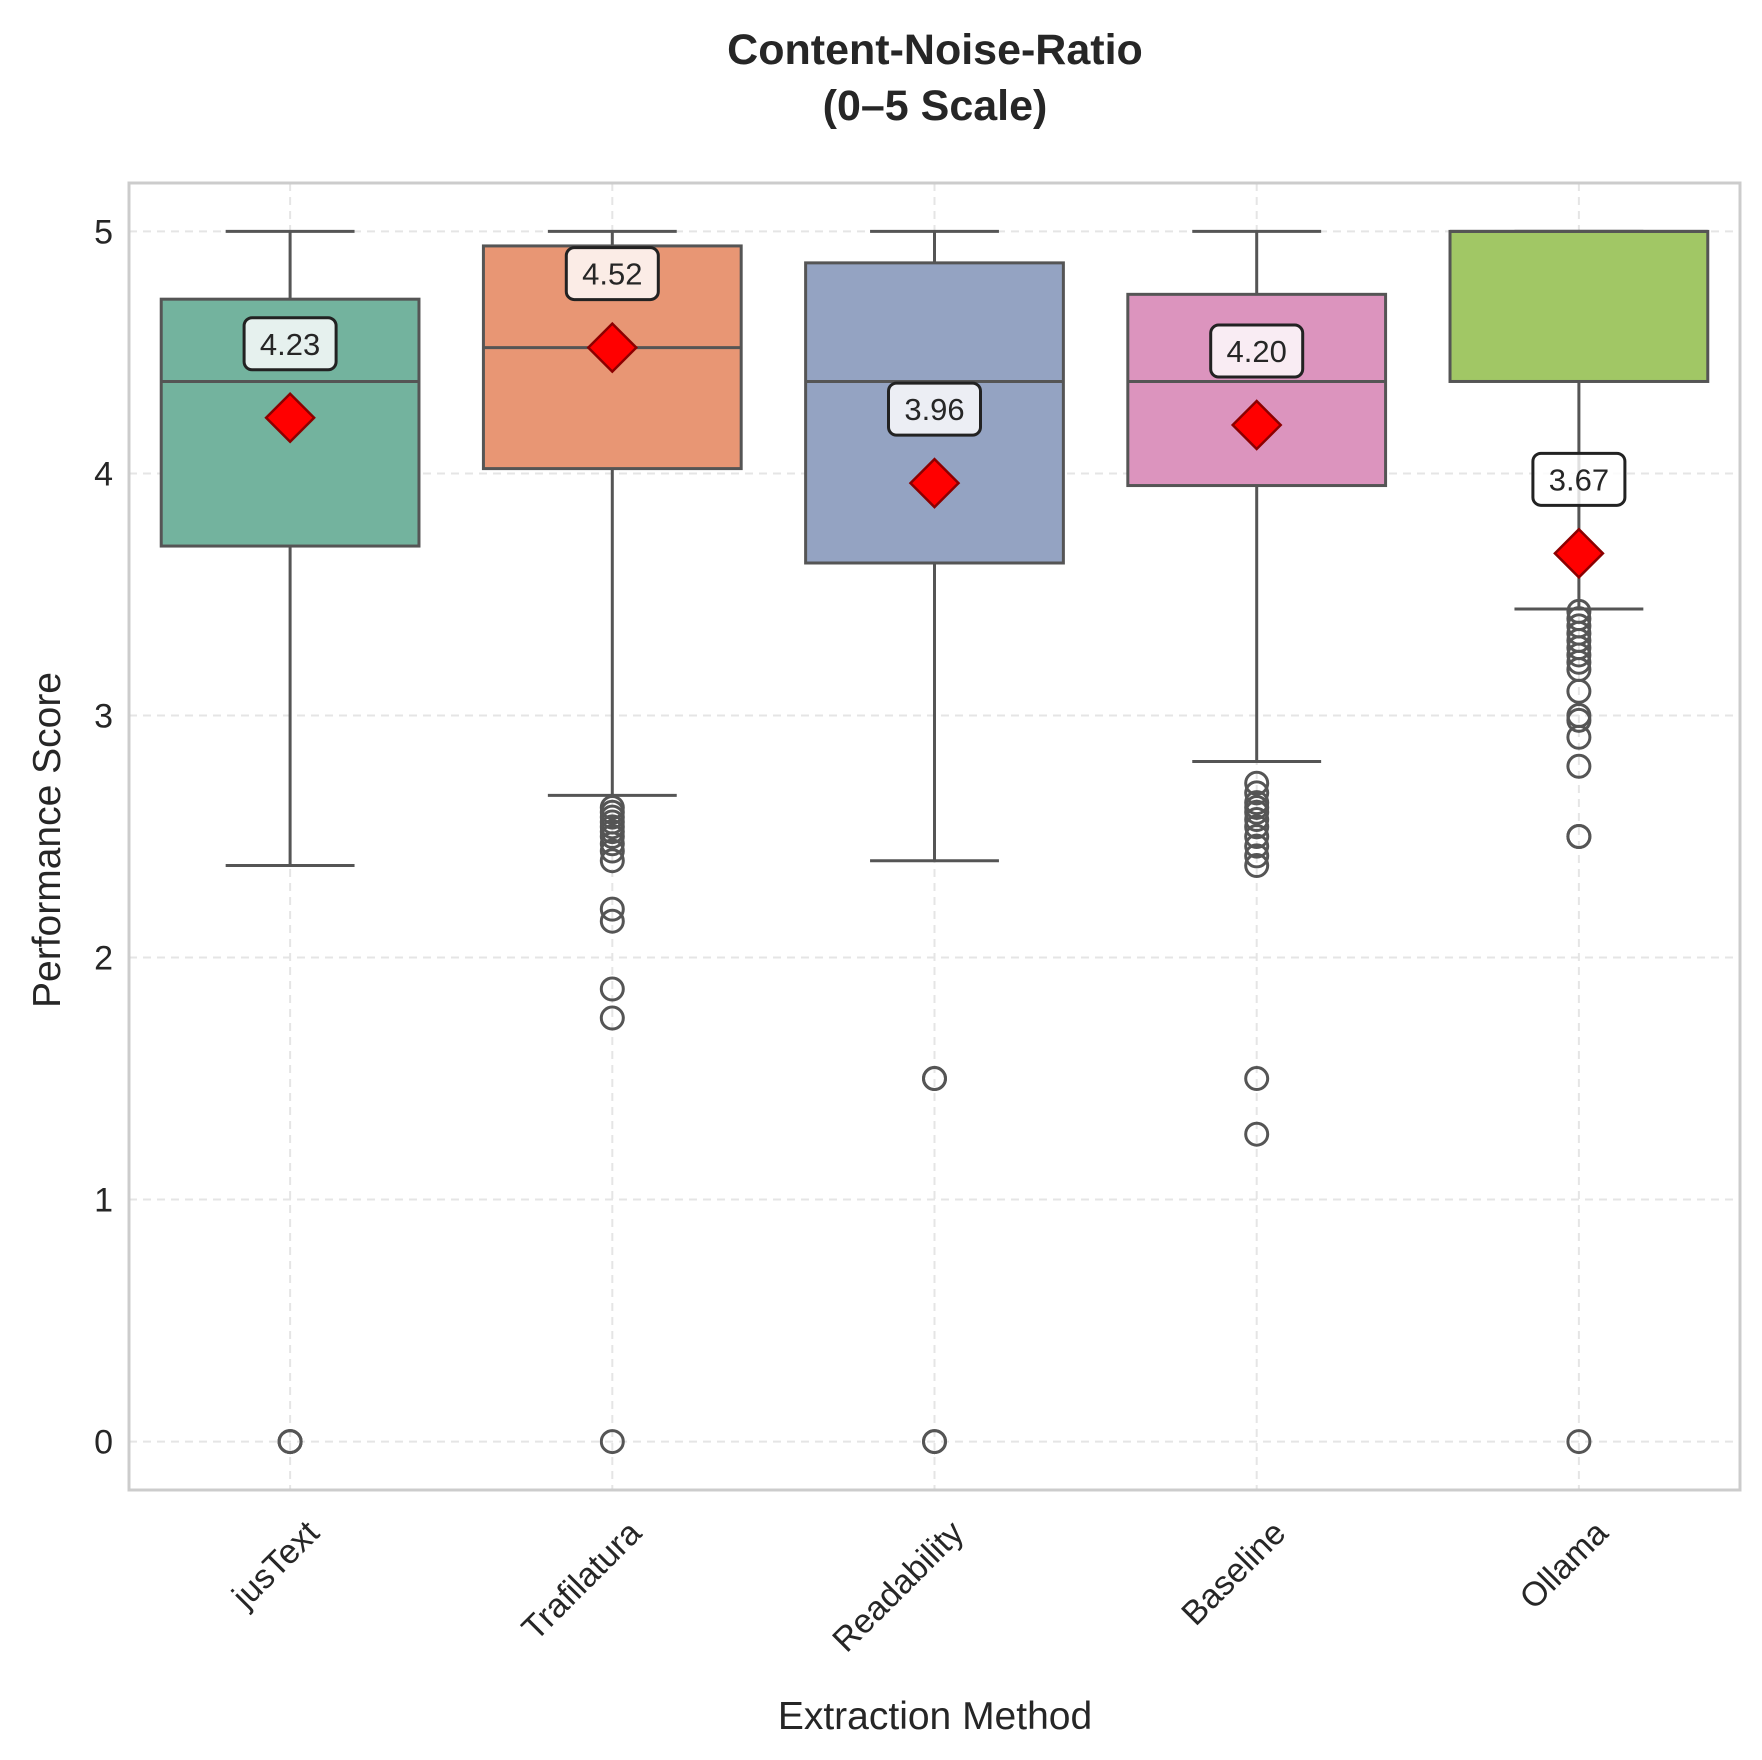 The height and width of the screenshot is (1760, 1762). What do you see at coordinates (47, 840) in the screenshot?
I see `y-axis-label: Performance Score` at bounding box center [47, 840].